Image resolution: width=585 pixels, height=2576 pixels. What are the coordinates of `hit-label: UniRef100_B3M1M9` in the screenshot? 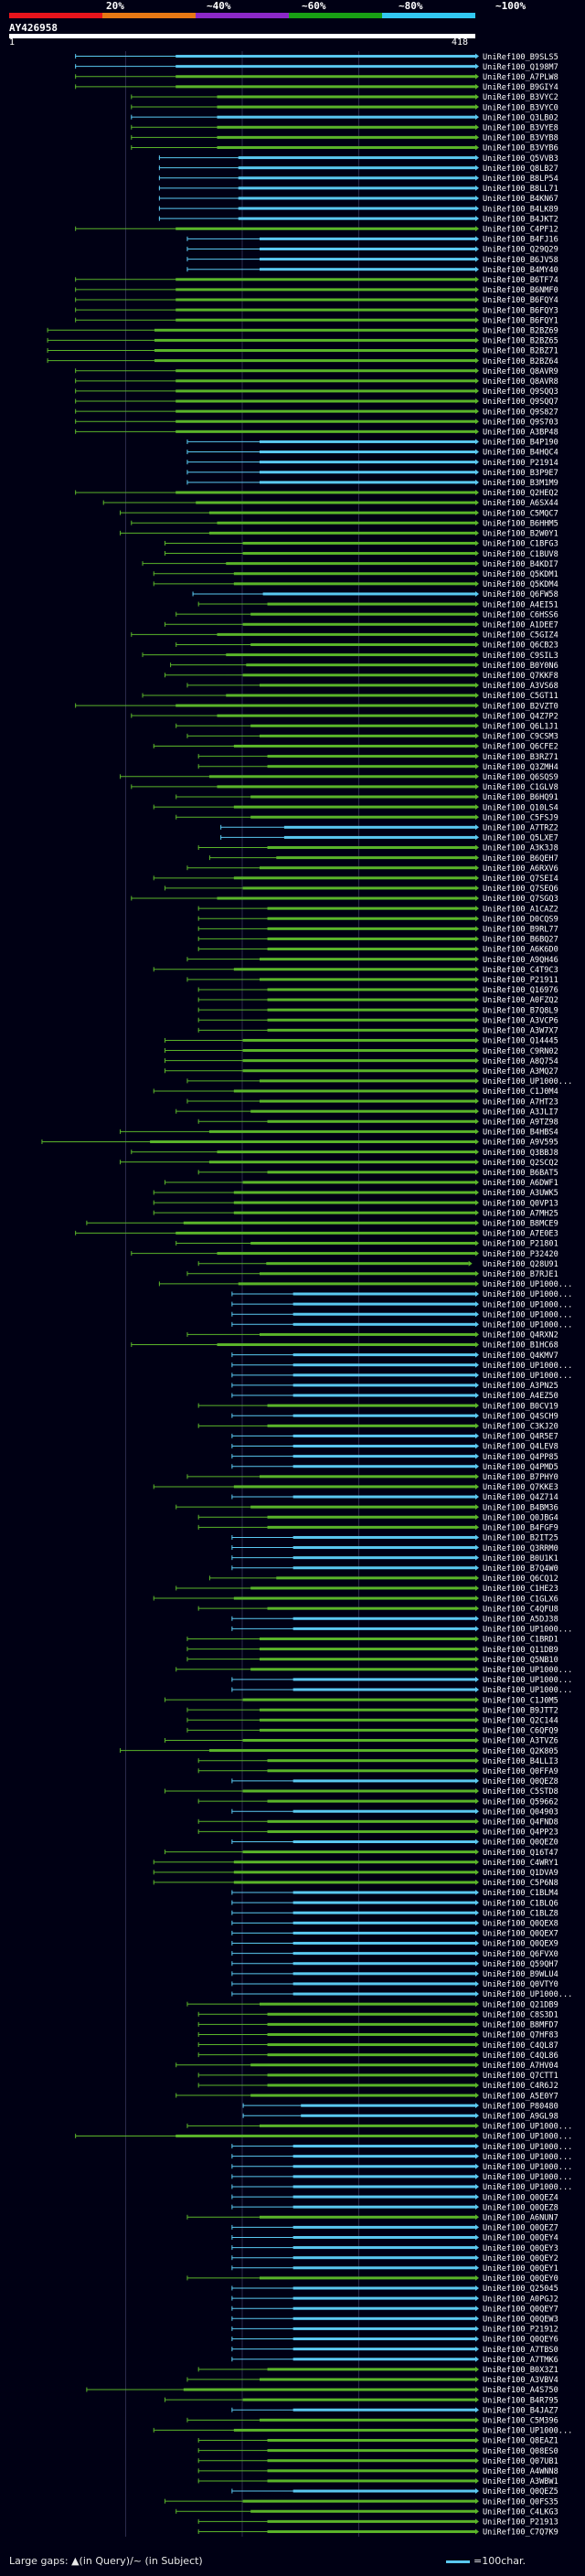 It's located at (520, 483).